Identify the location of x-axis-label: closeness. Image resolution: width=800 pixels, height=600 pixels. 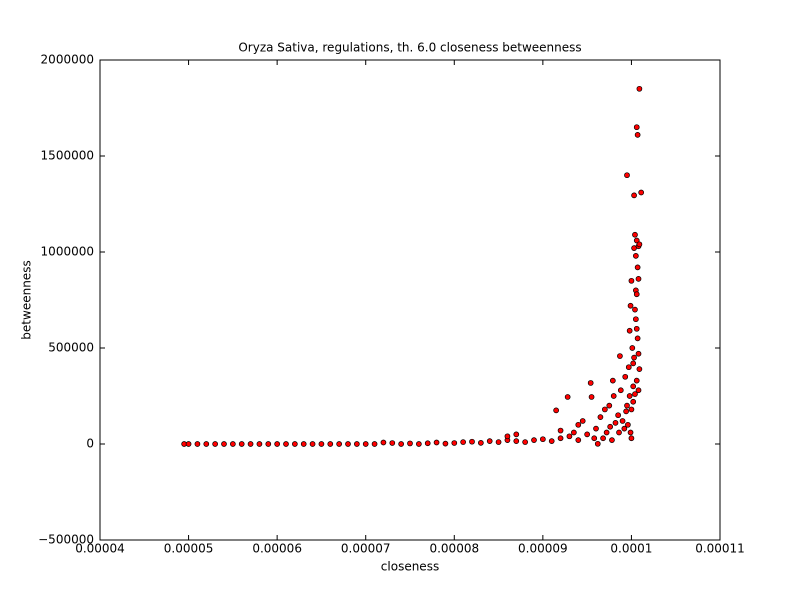
(410, 567).